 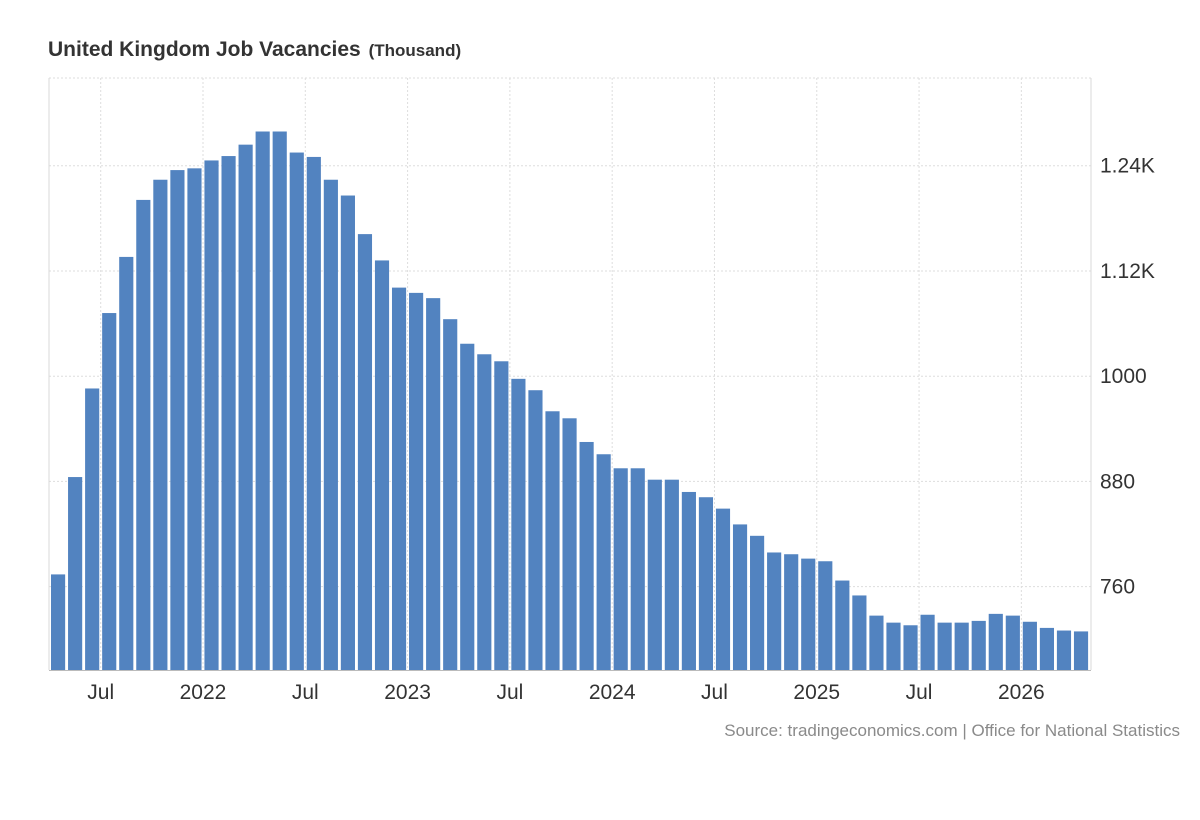 I want to click on y-tick-label: 1.24K, so click(x=1127, y=166).